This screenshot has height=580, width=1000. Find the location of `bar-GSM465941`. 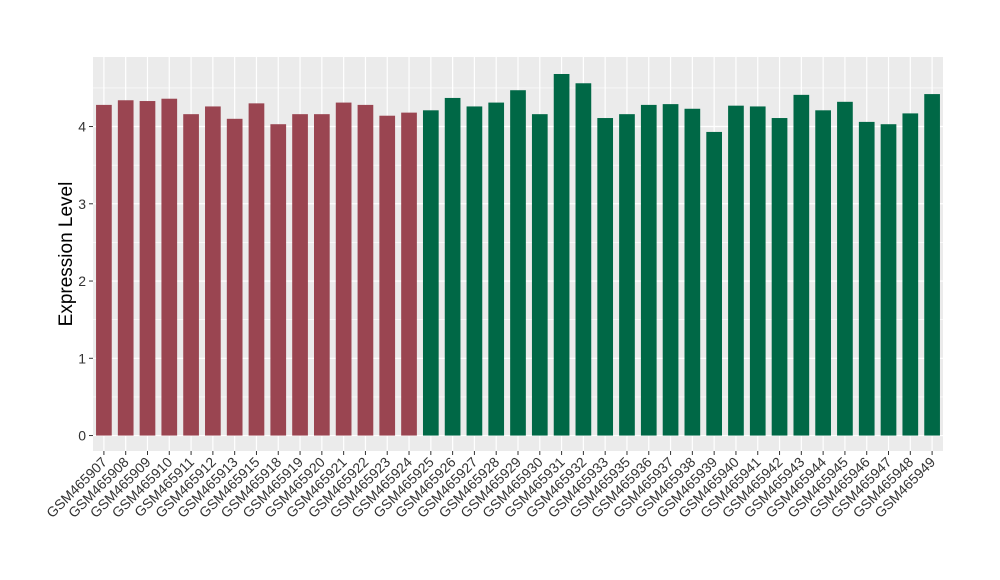

bar-GSM465941 is located at coordinates (757, 271).